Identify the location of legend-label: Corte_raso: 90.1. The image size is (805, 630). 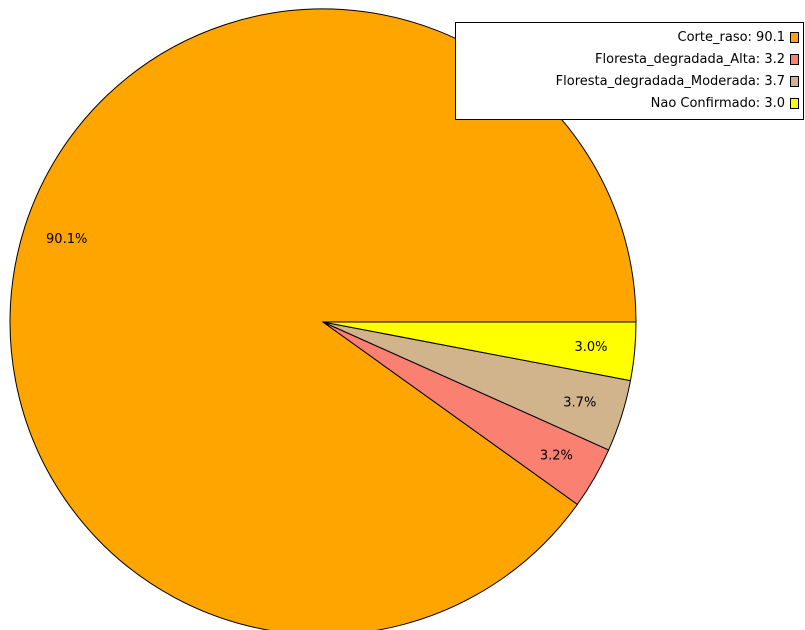
(731, 37).